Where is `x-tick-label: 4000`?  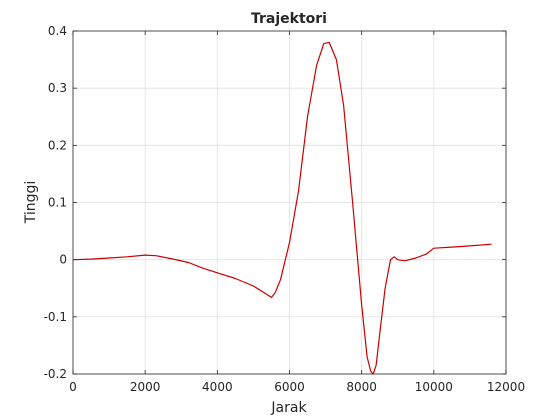
x-tick-label: 4000 is located at coordinates (217, 387).